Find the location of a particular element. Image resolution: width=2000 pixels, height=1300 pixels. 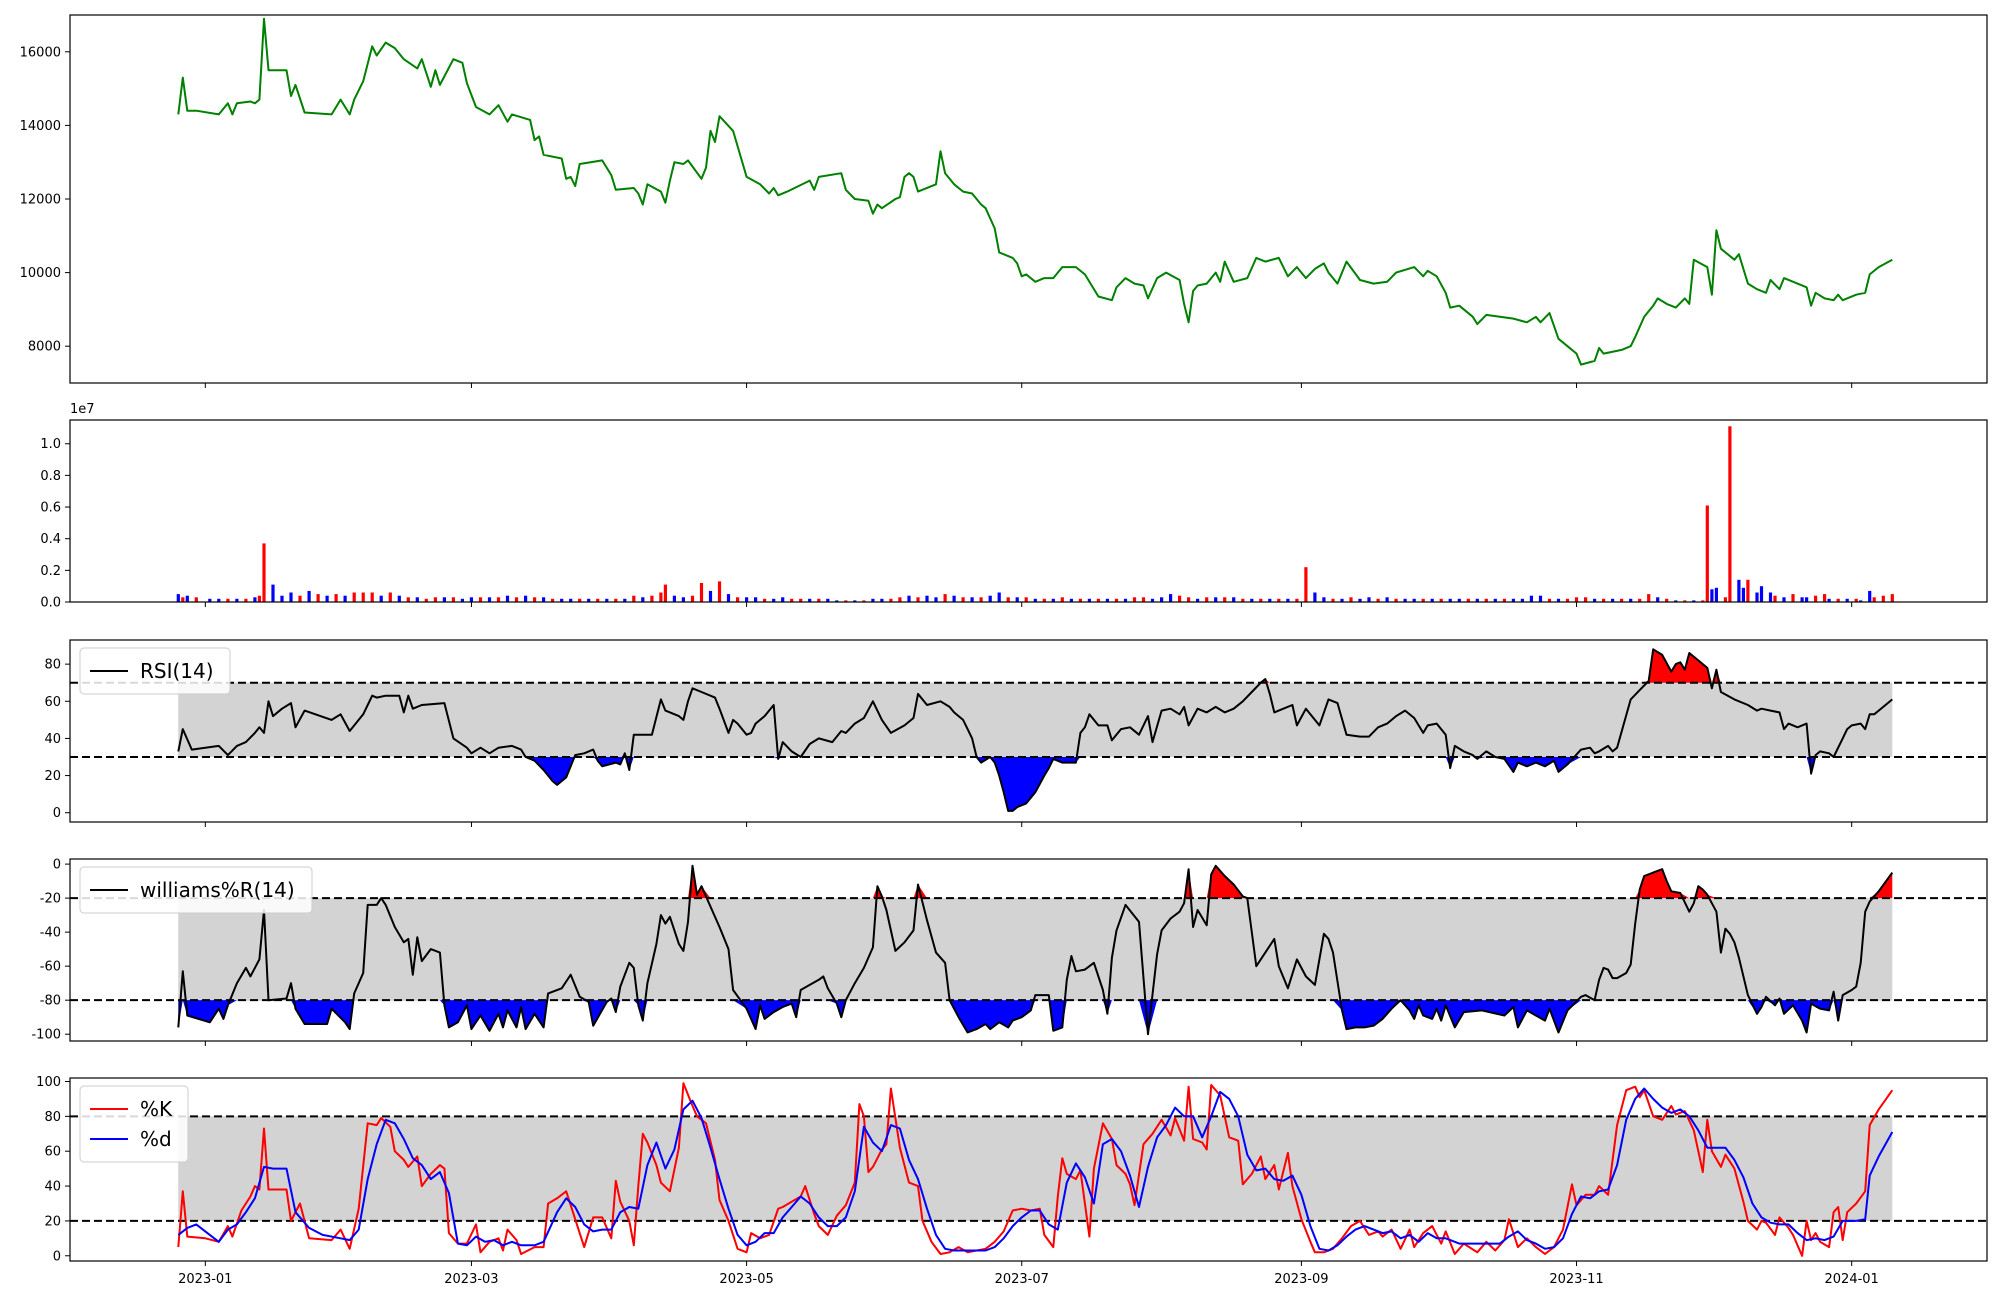

y-tick-label: 40 is located at coordinates (52, 1187).